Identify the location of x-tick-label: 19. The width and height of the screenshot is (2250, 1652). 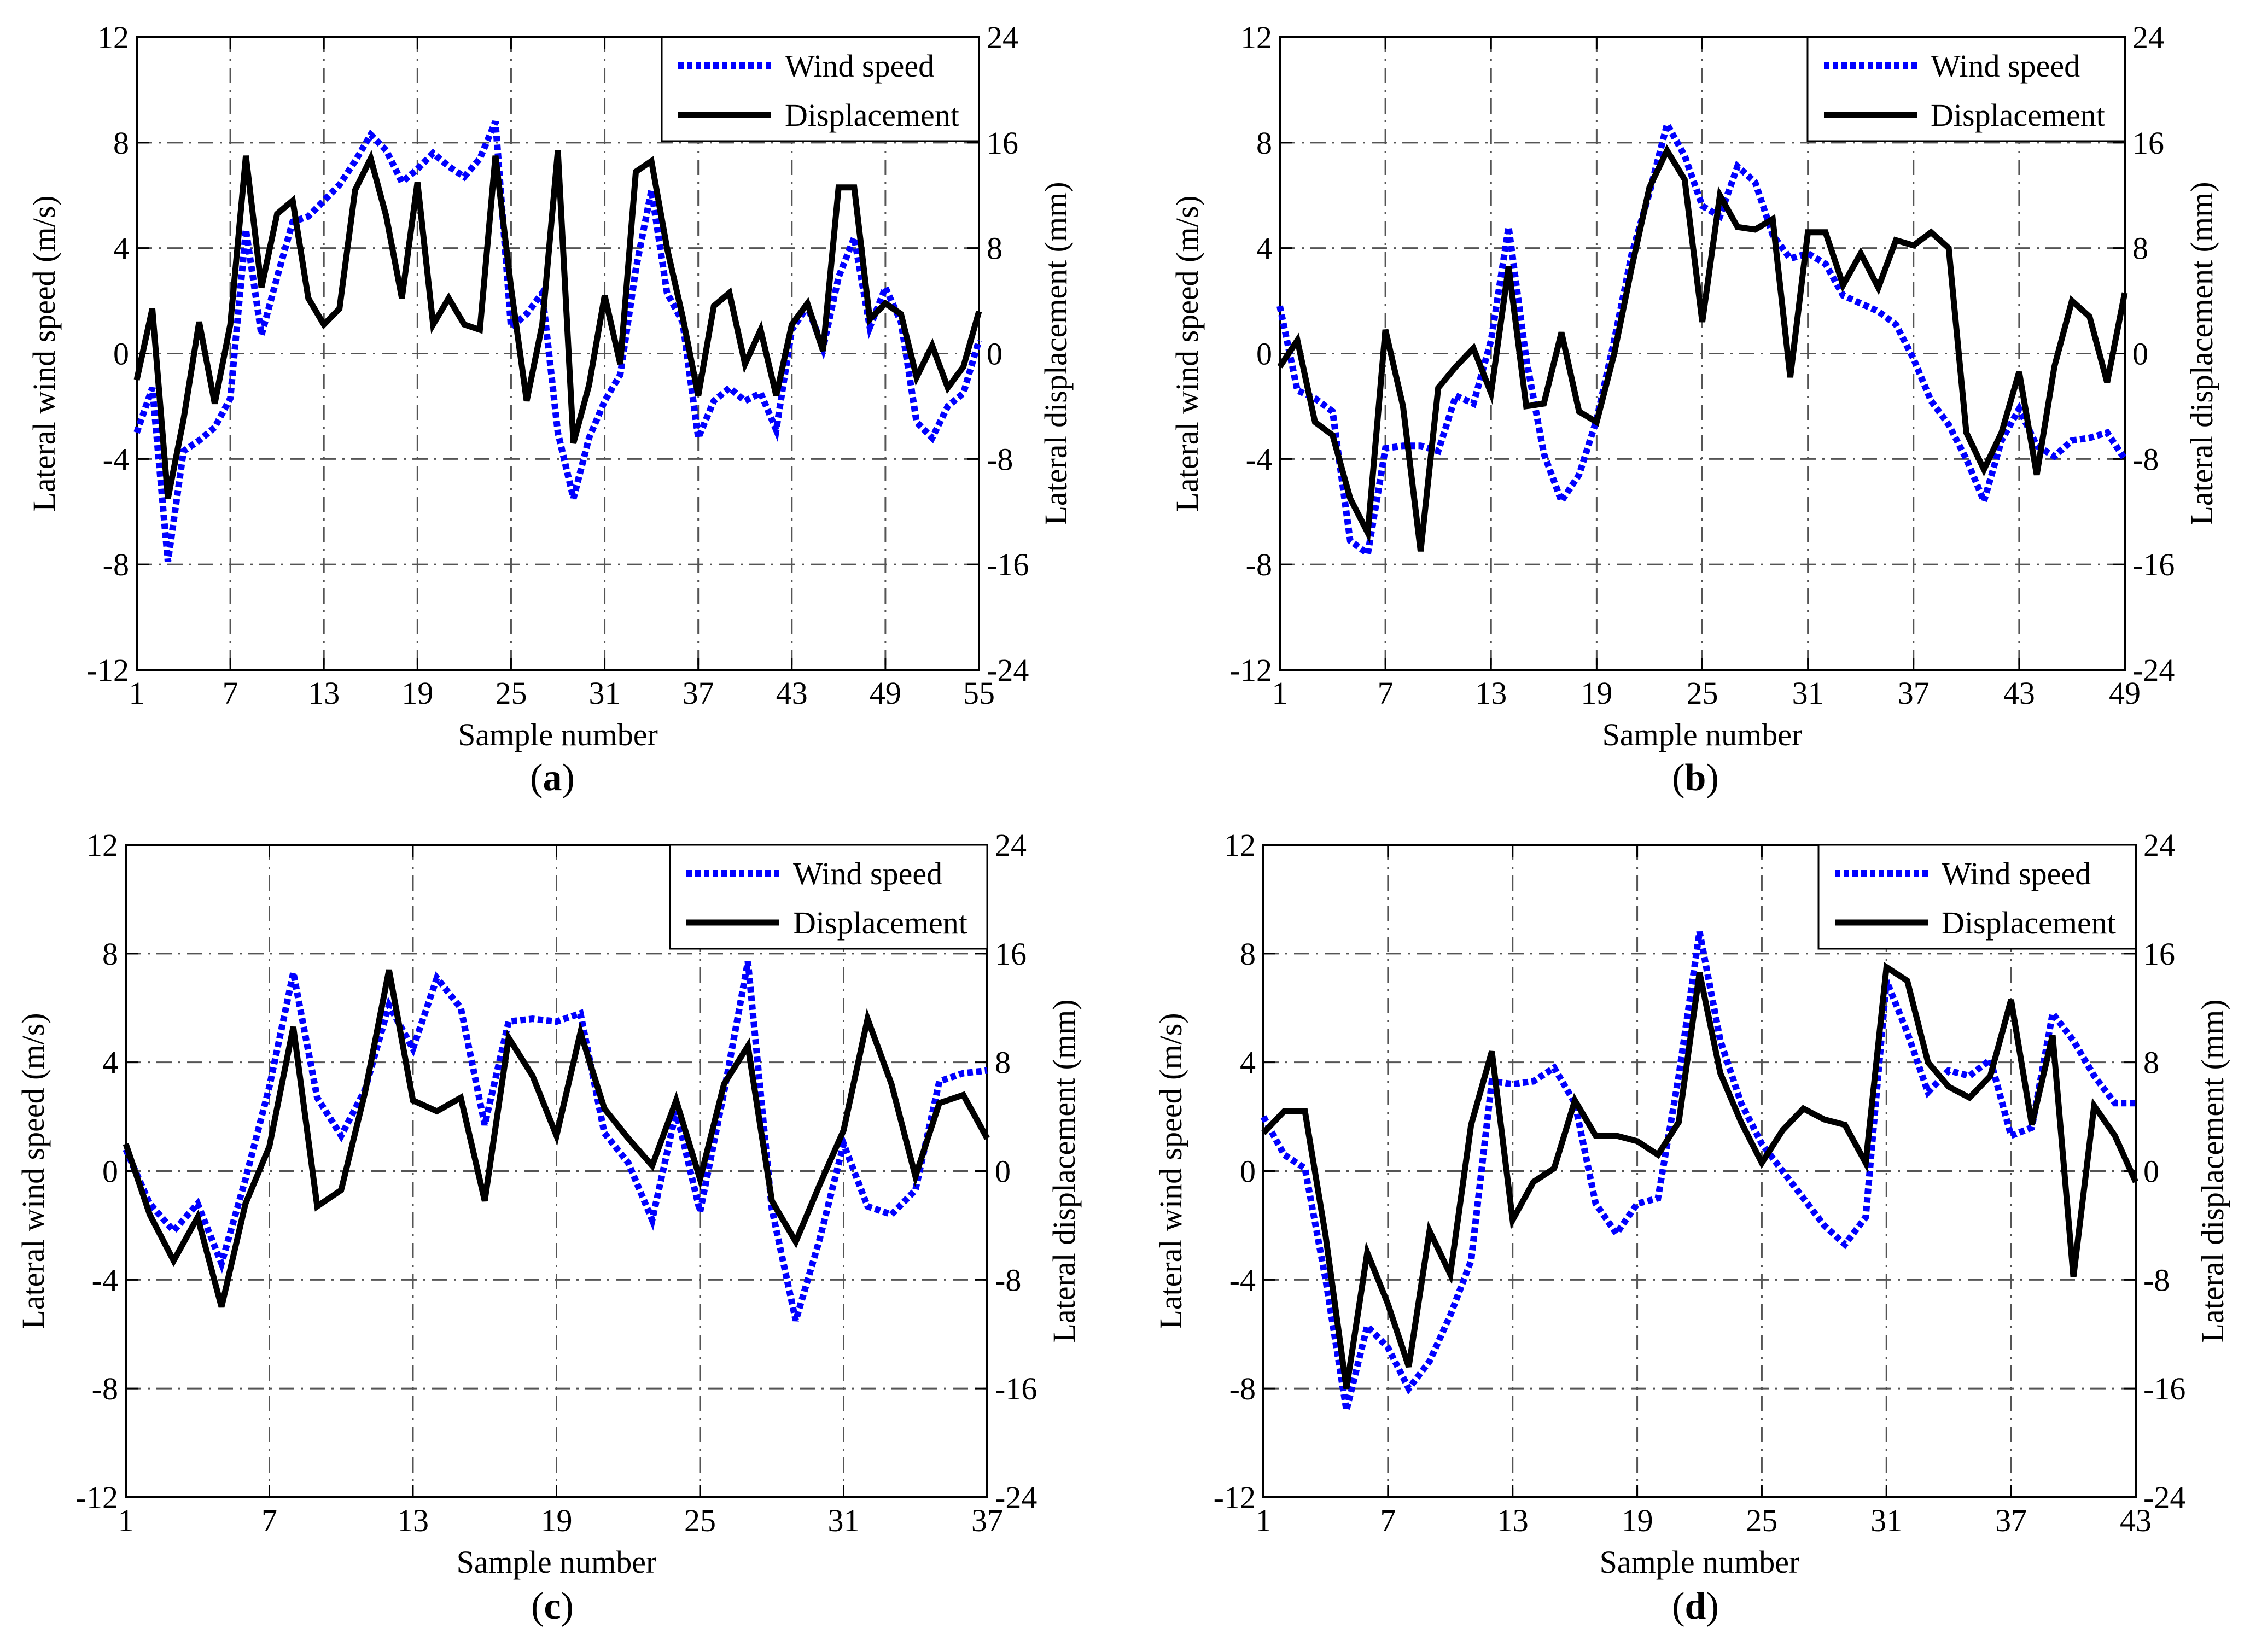
(1638, 1520).